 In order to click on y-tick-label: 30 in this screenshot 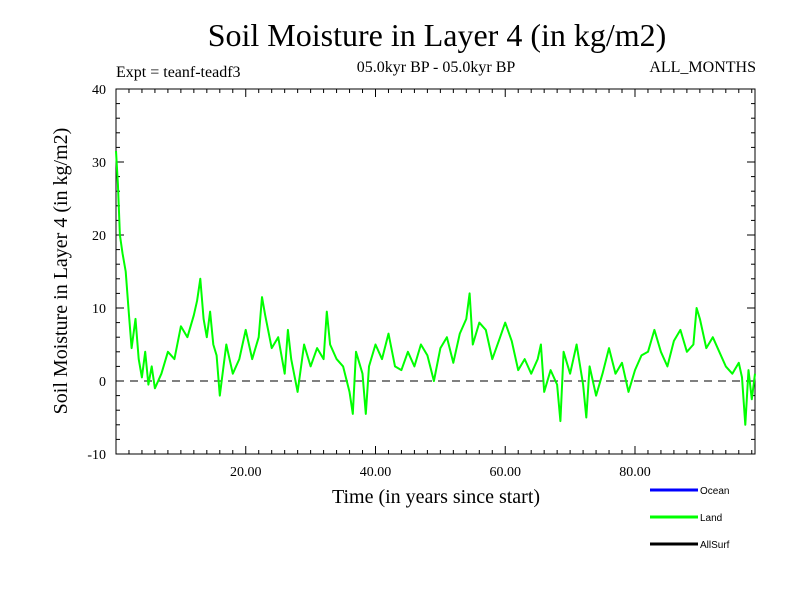, I will do `click(99, 163)`.